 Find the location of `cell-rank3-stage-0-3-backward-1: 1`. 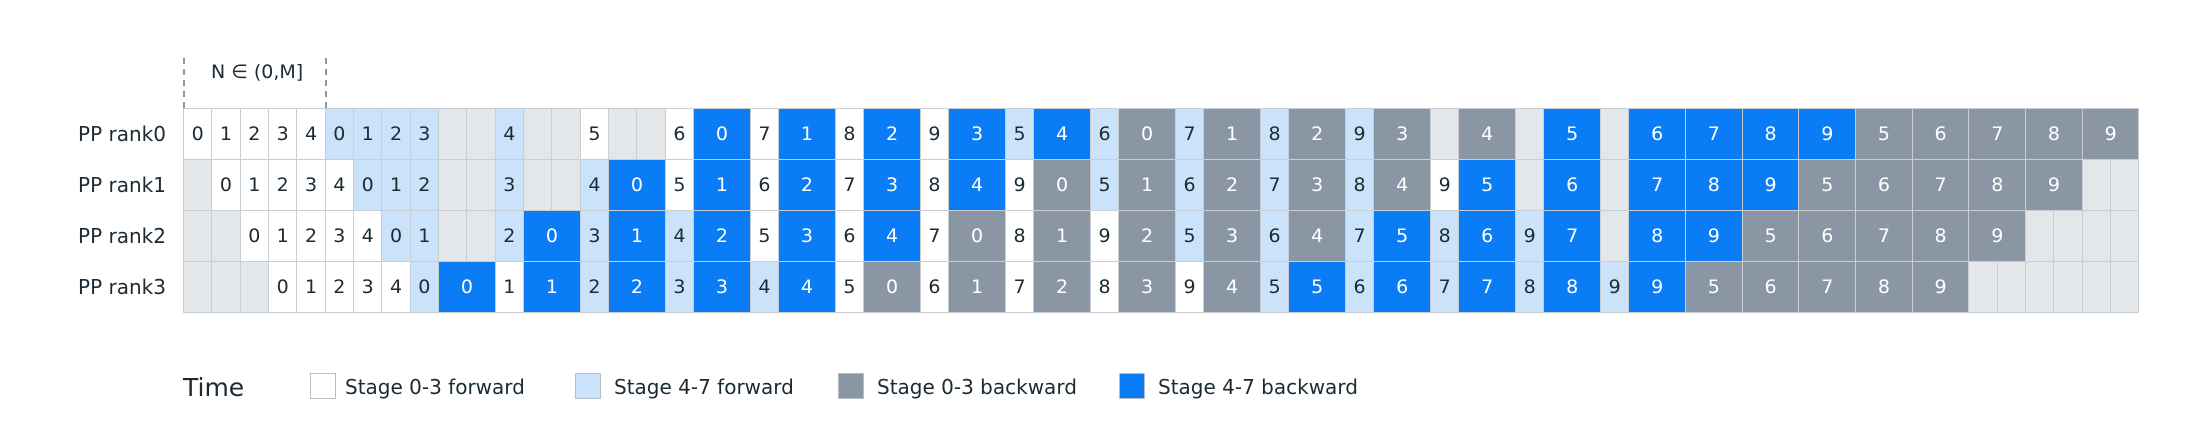

cell-rank3-stage-0-3-backward-1: 1 is located at coordinates (977, 287).